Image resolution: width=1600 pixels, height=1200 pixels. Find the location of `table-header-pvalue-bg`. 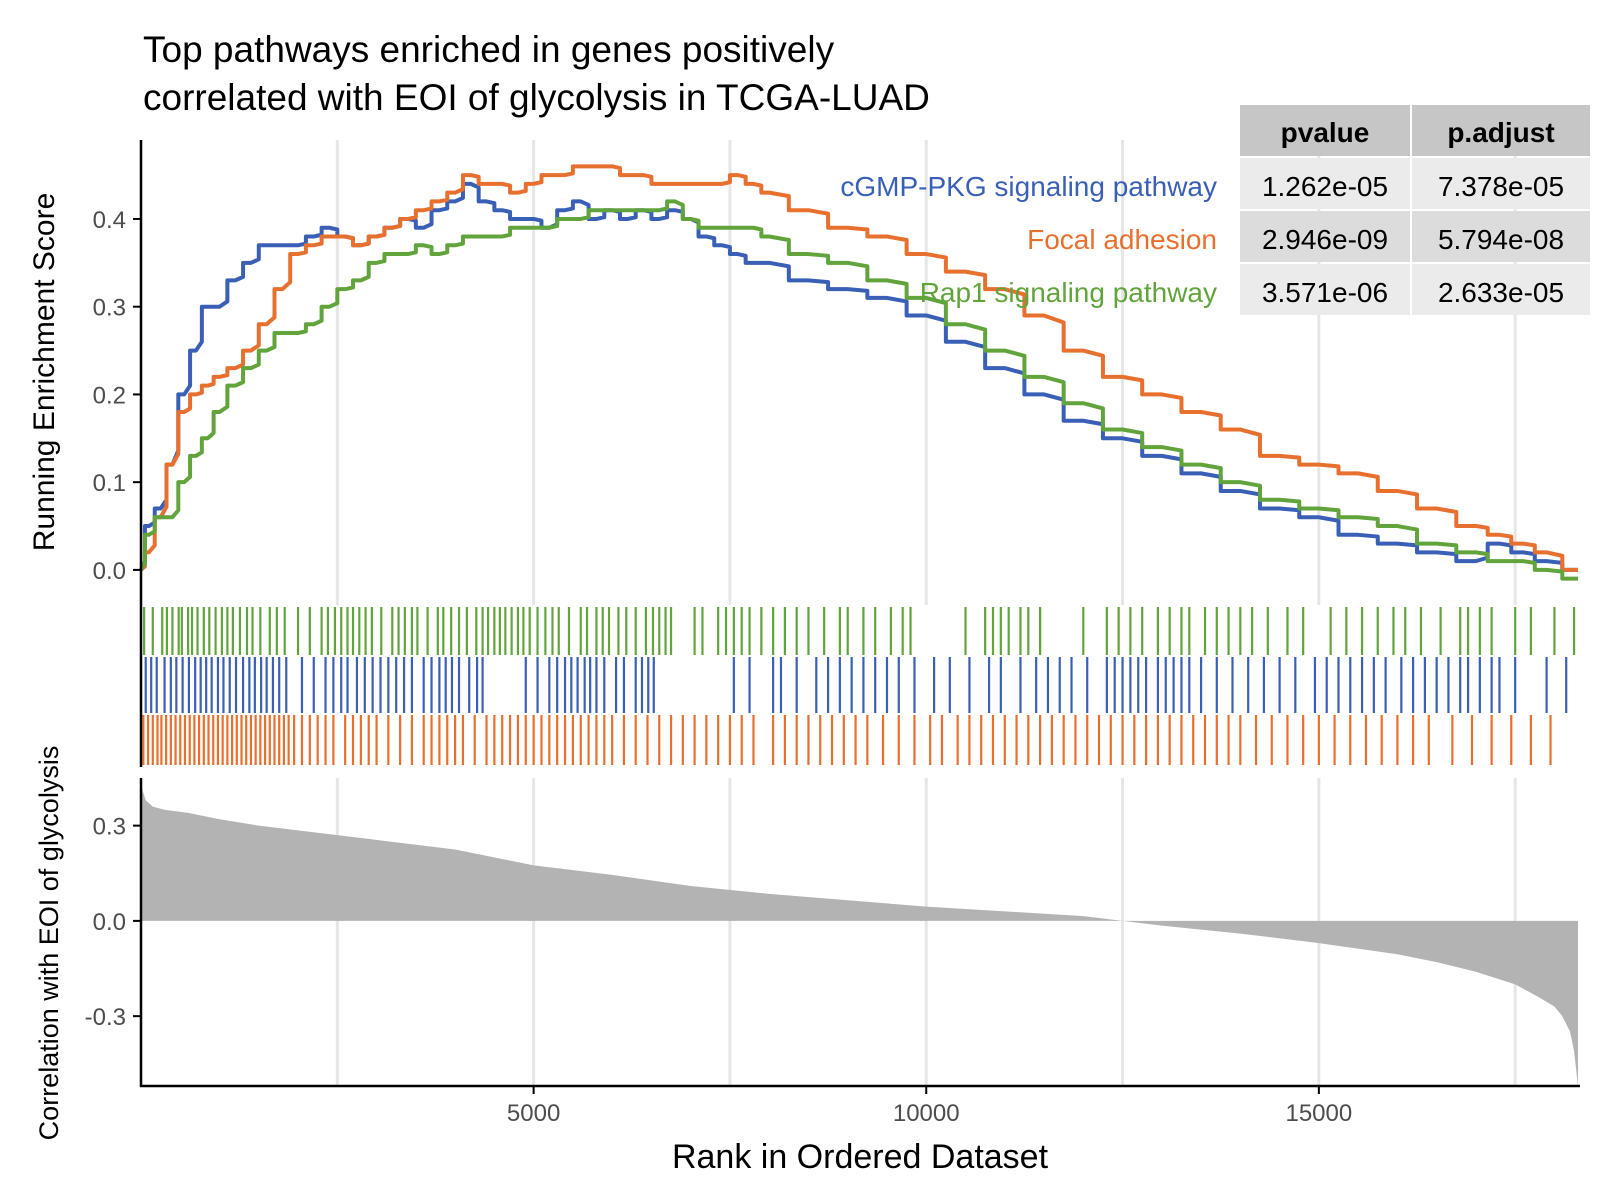

table-header-pvalue-bg is located at coordinates (1325, 130).